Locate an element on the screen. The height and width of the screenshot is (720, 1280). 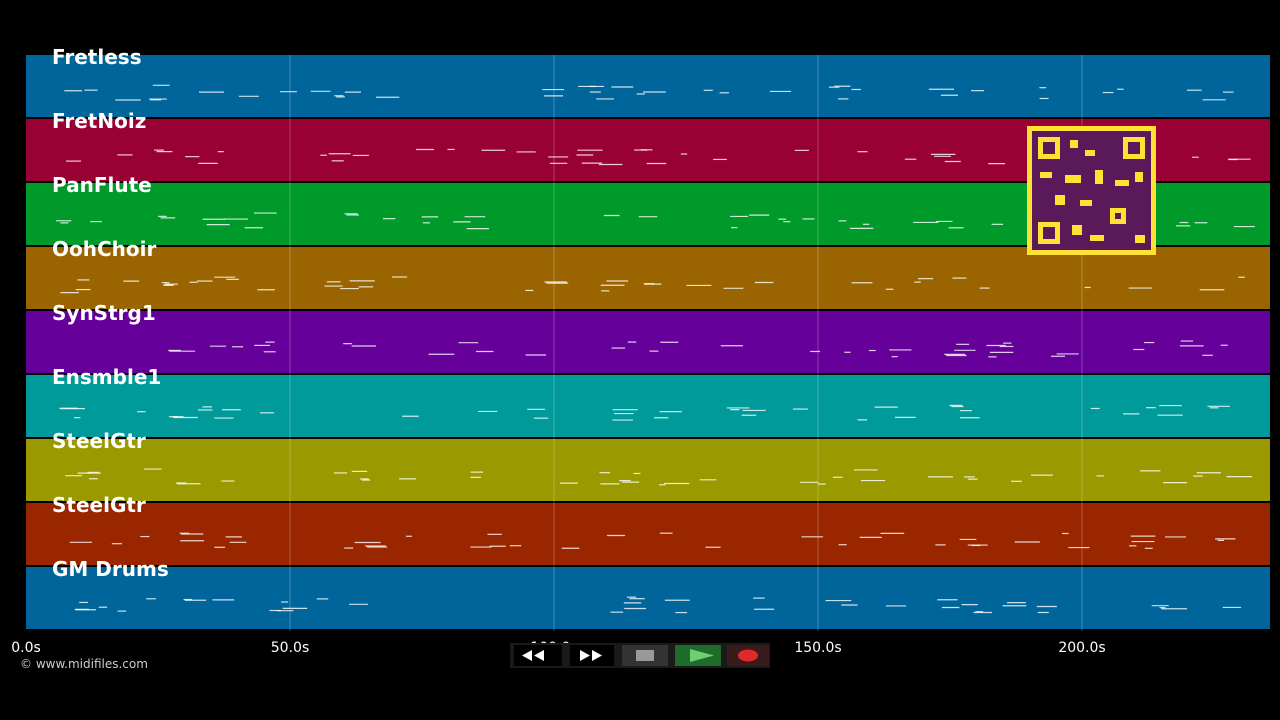
time-tick-label: 200.0s is located at coordinates (1081, 648).